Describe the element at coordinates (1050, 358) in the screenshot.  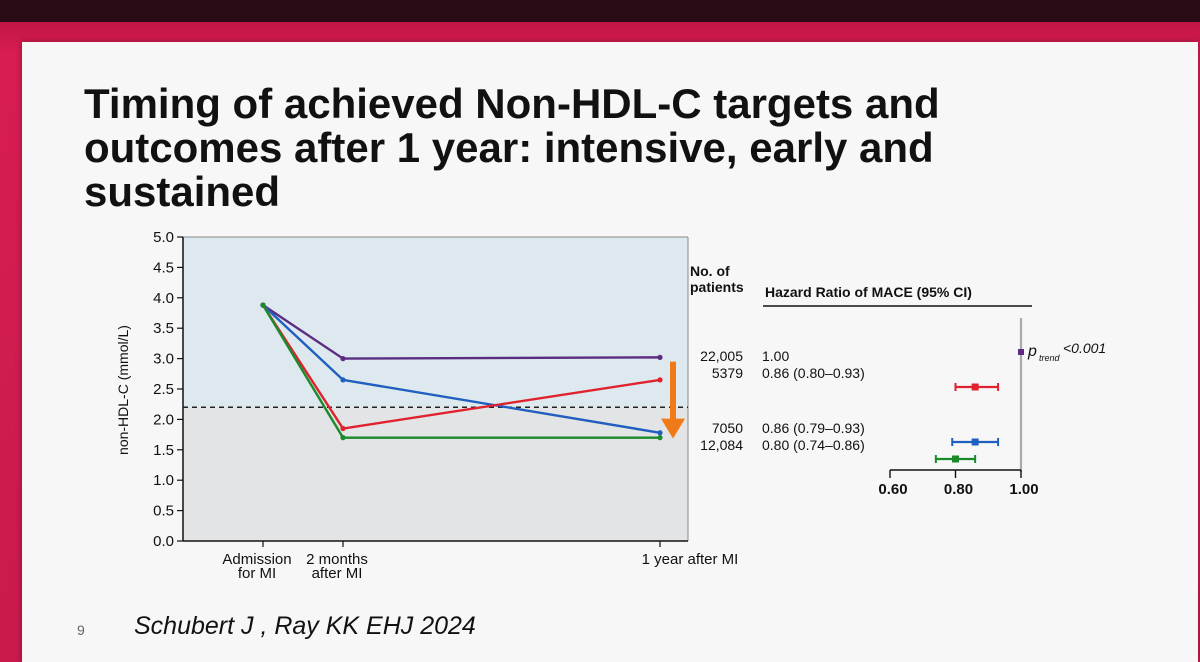
I see `p-trend-sub: trend` at that location.